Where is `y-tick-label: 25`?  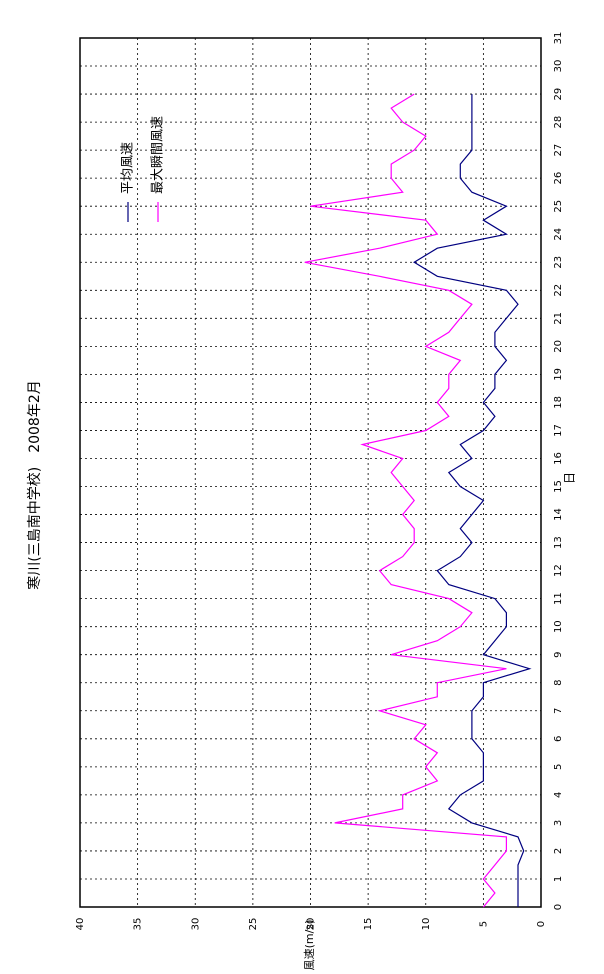
y-tick-label: 25 is located at coordinates (253, 924).